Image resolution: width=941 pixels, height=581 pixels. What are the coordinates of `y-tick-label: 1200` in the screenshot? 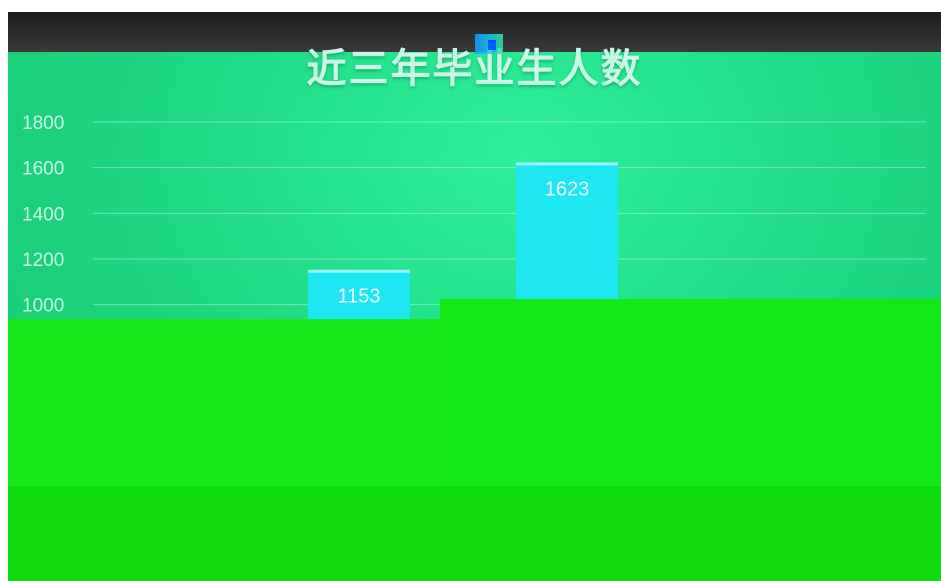 It's located at (43, 260).